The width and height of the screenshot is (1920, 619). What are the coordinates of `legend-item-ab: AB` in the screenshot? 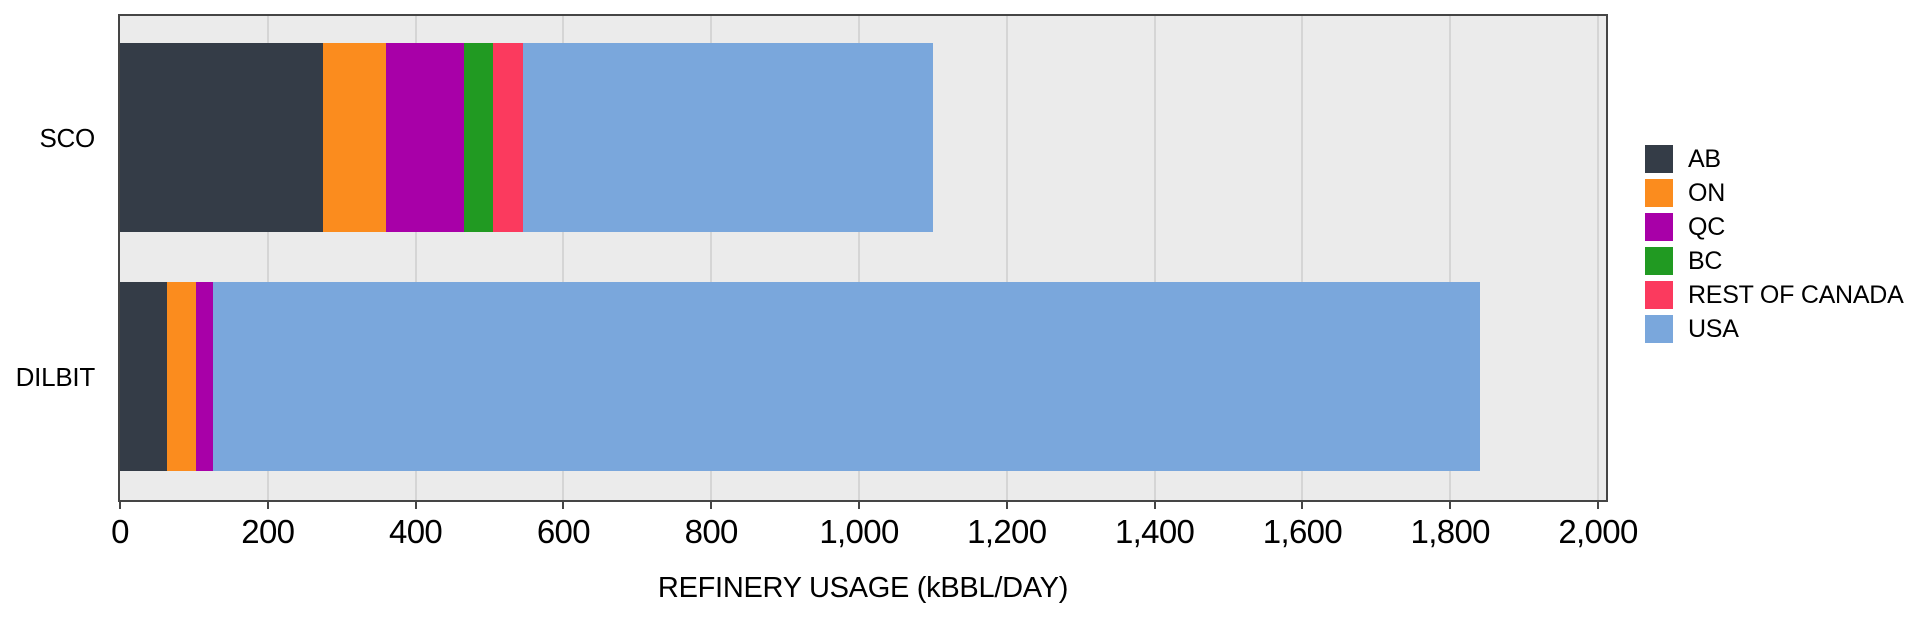 It's located at (1774, 159).